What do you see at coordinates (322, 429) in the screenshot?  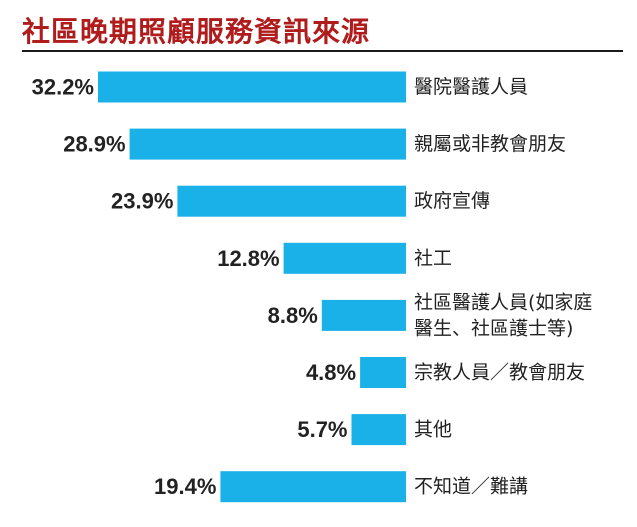 I see `value-label-6: 5.7%` at bounding box center [322, 429].